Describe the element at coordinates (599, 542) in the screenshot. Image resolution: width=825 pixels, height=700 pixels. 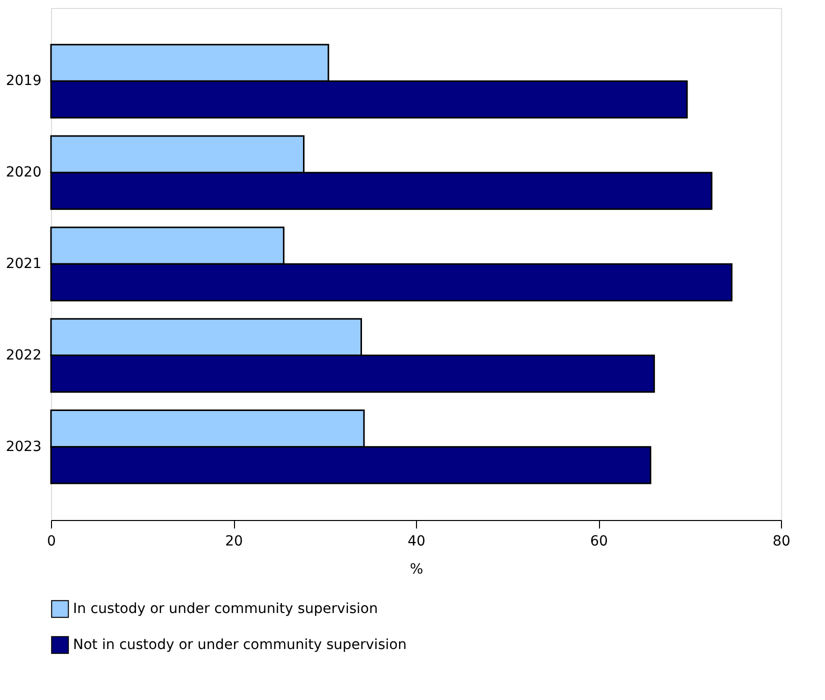
I see `x-tick-label: 60` at that location.